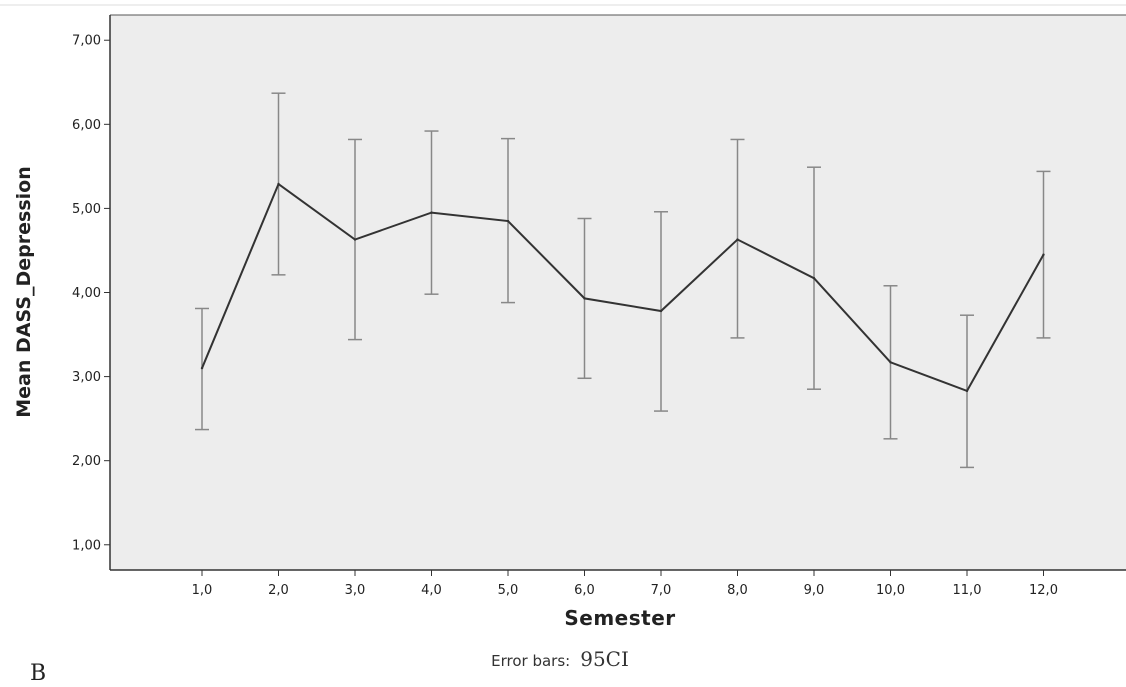 This screenshot has width=1126, height=687. Describe the element at coordinates (86, 461) in the screenshot. I see `y-tick-label: 2,00` at that location.